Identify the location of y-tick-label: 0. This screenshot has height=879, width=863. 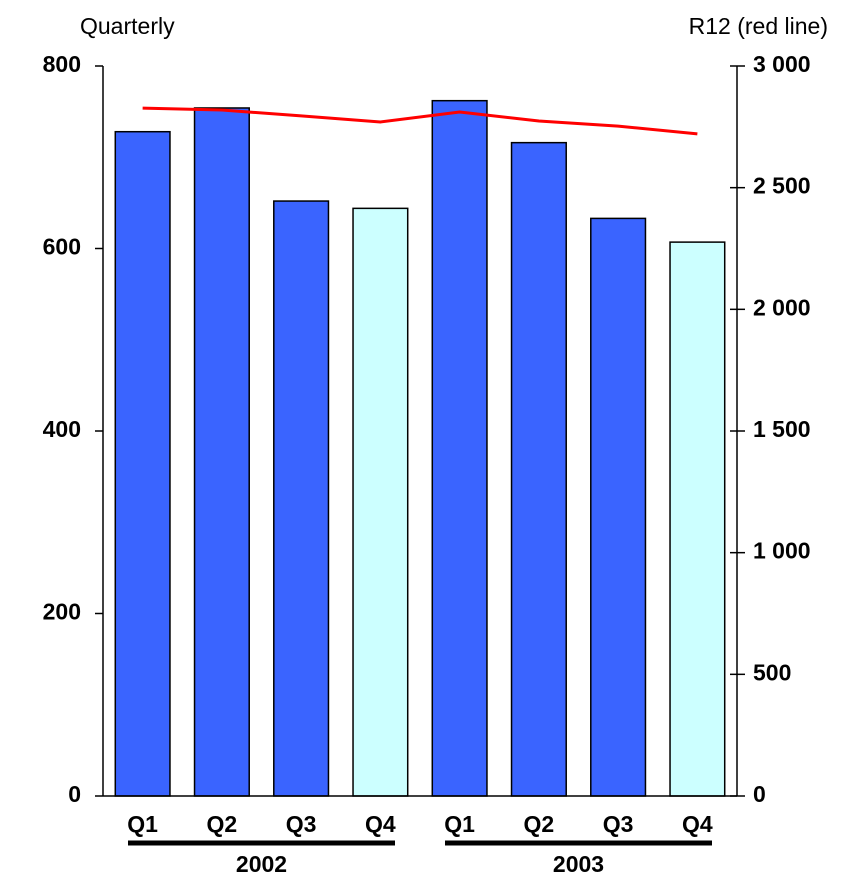
(74, 794).